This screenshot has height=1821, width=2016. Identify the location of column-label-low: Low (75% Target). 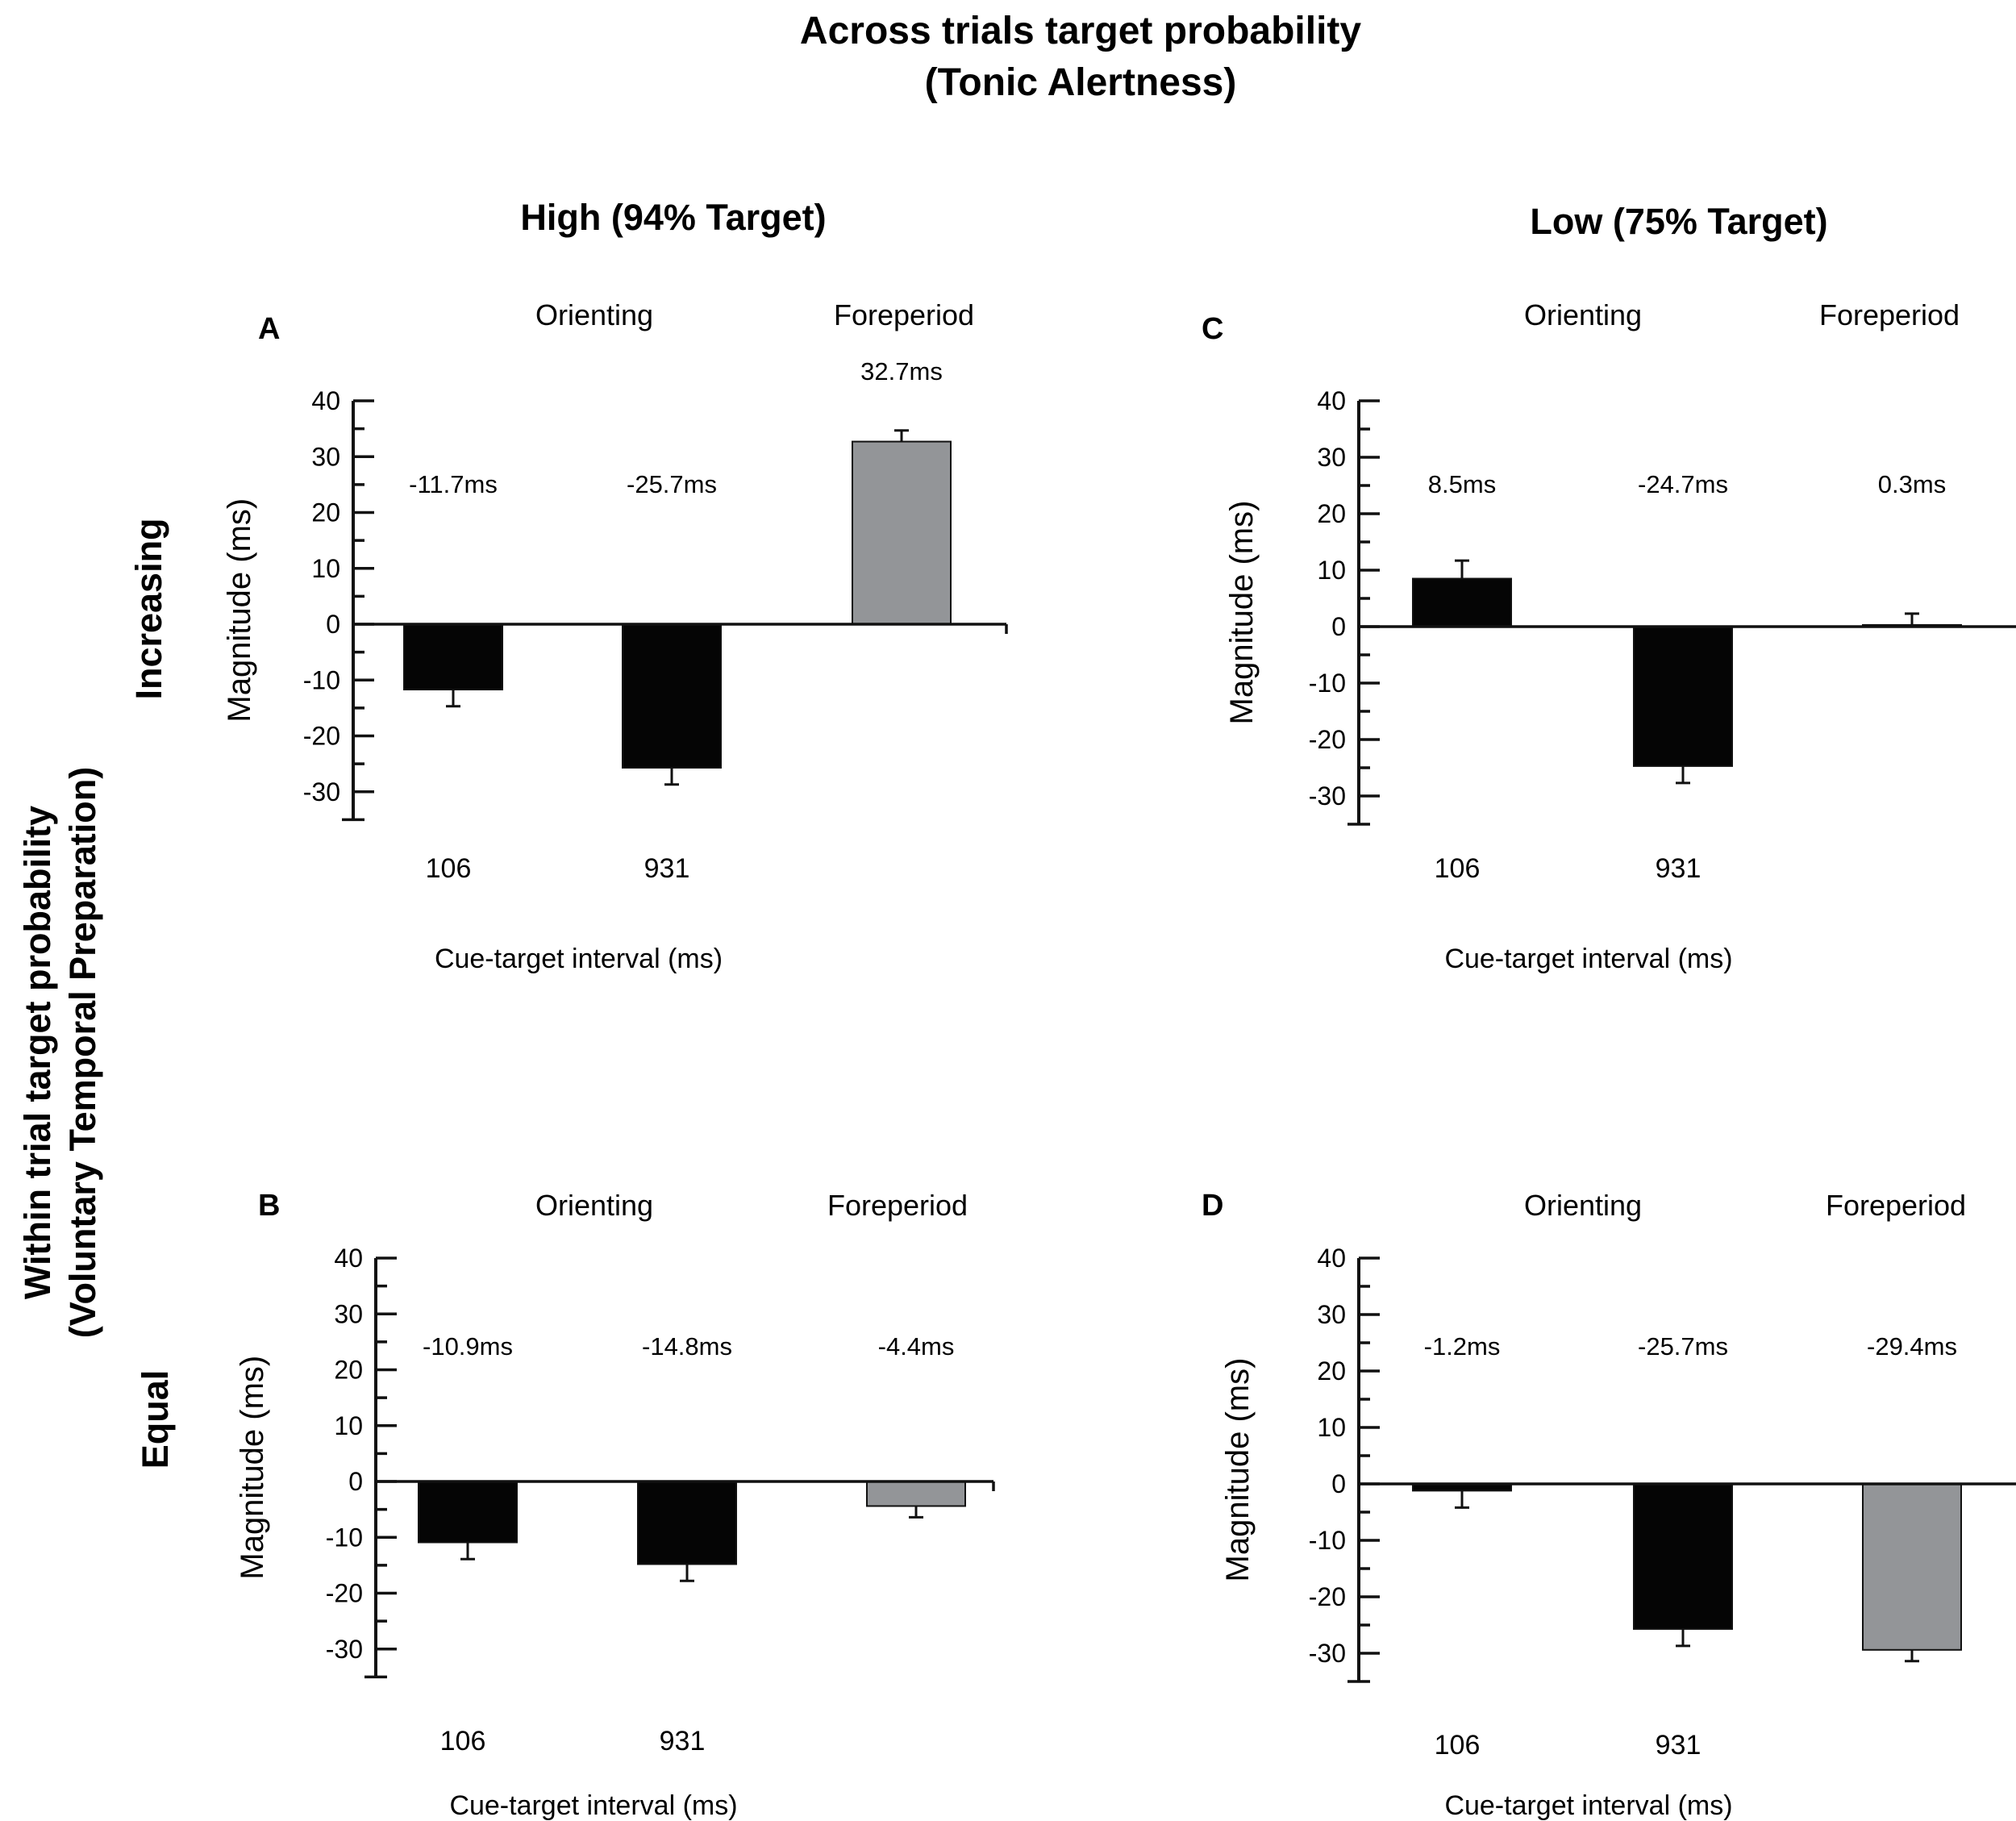
(1678, 222).